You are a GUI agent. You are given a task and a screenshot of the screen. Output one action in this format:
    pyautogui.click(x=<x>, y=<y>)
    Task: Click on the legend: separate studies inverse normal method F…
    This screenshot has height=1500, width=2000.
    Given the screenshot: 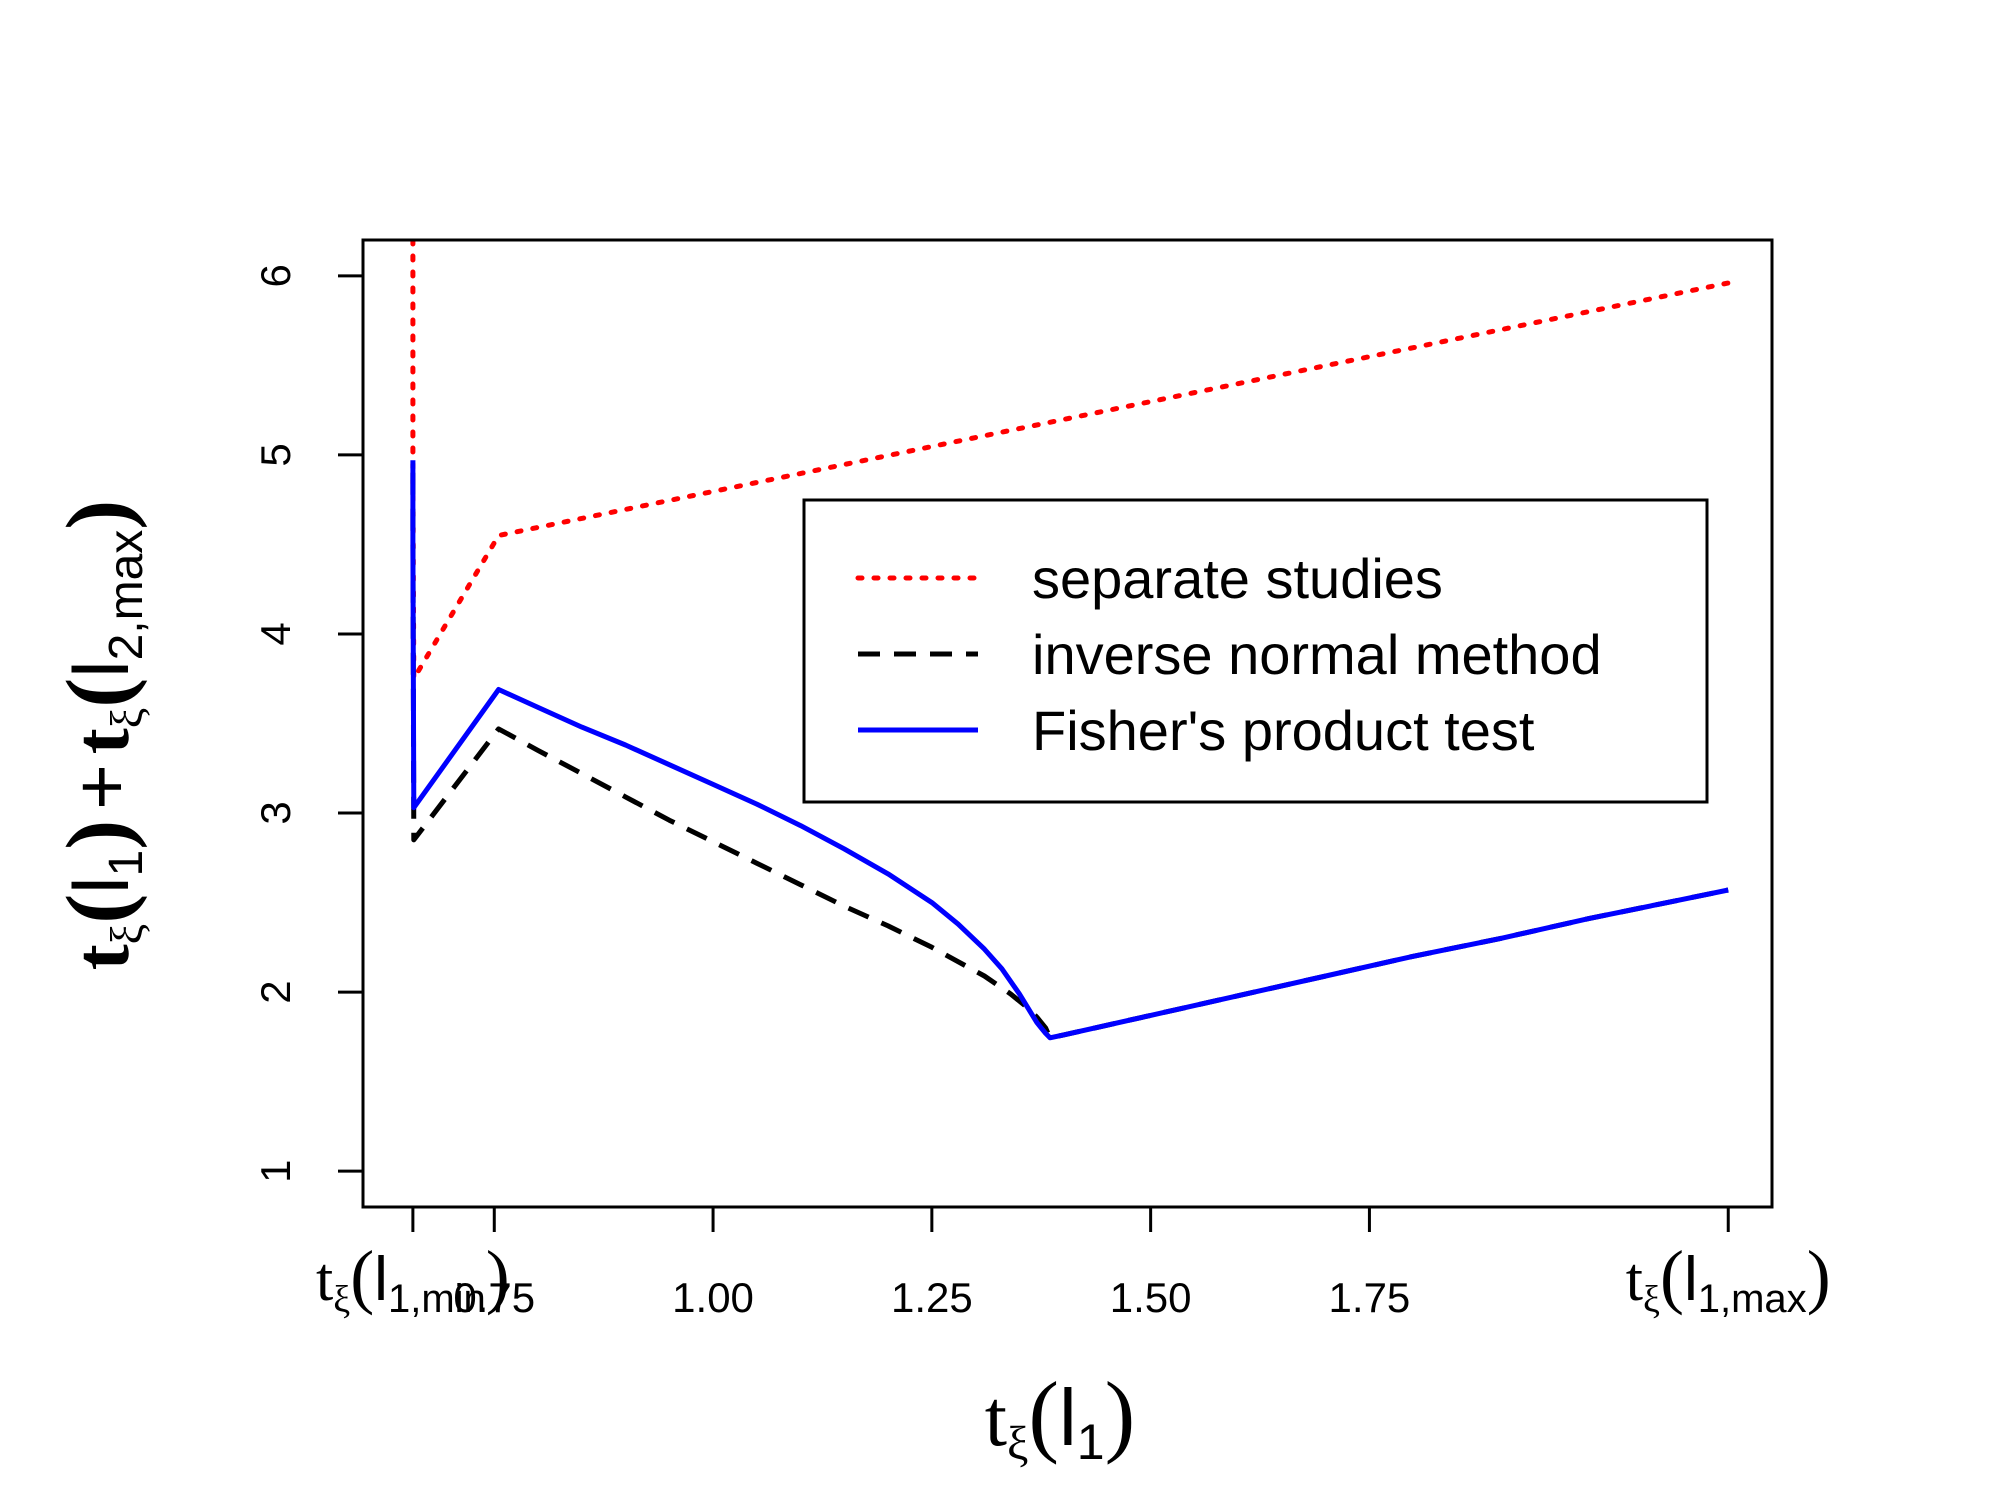 What is the action you would take?
    pyautogui.click(x=1255, y=651)
    